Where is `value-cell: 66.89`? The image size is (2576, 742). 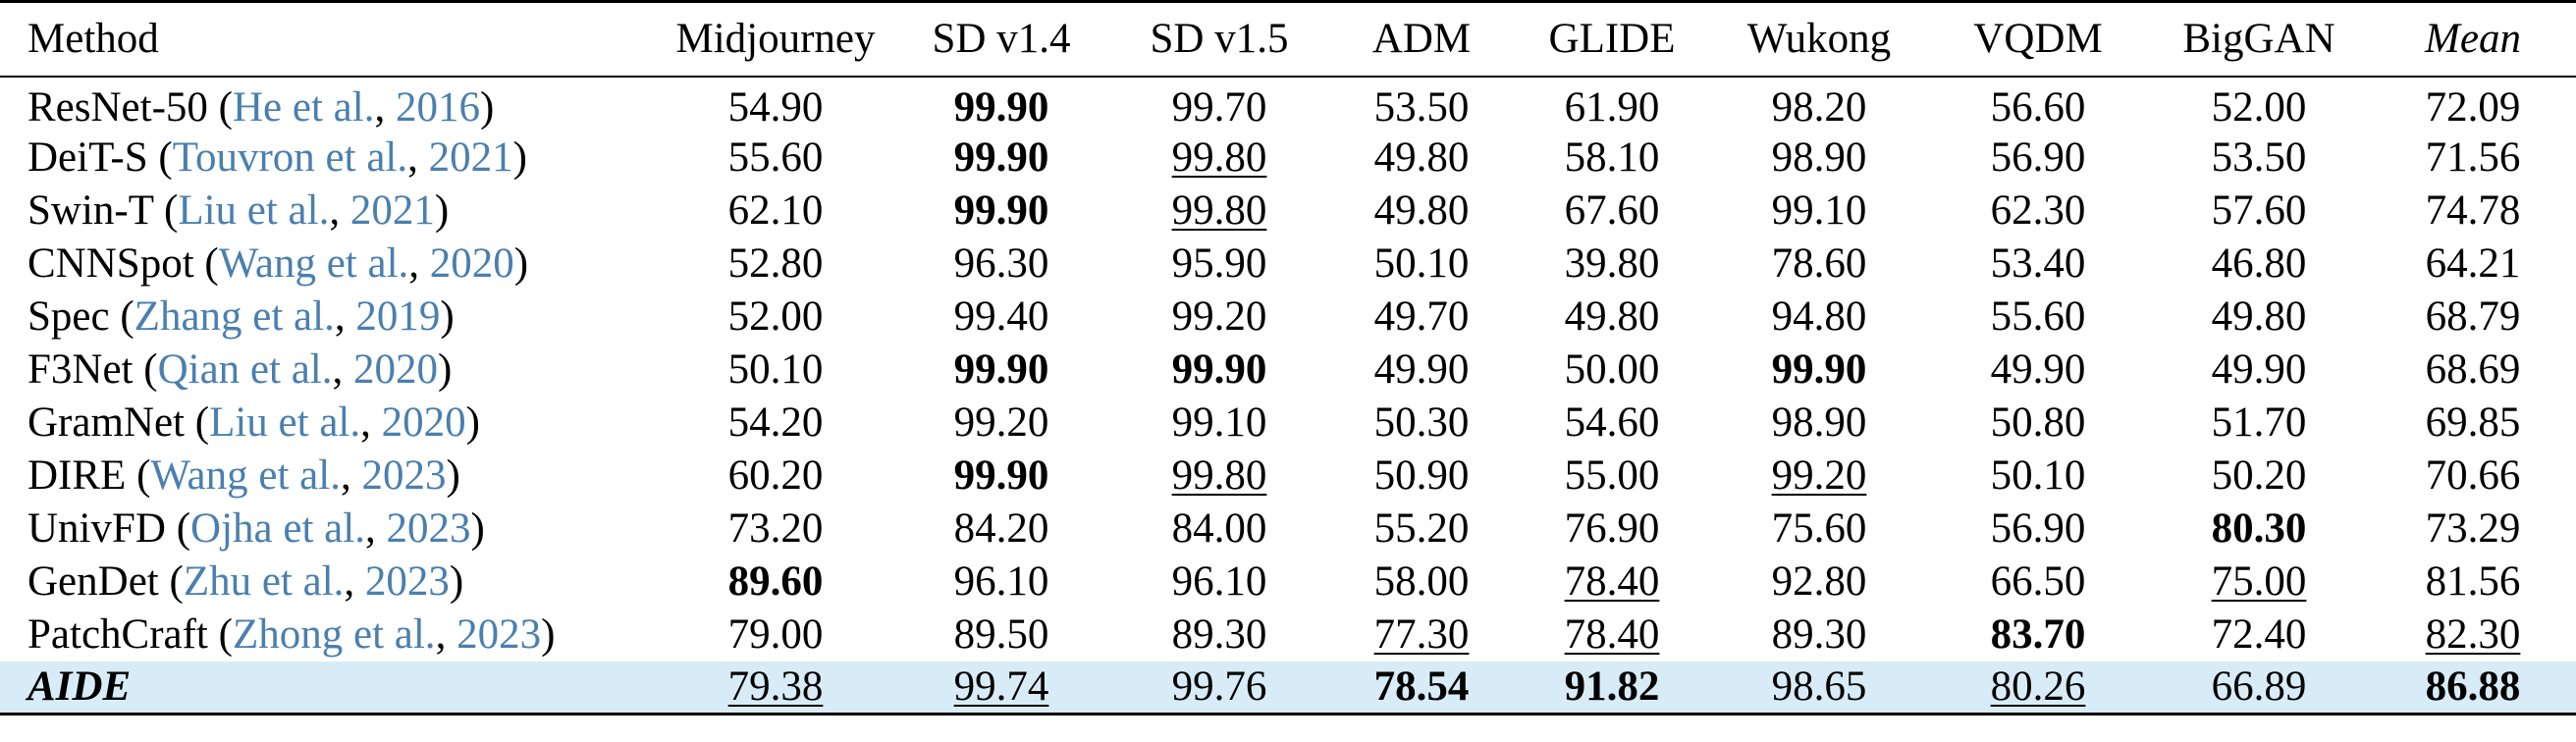 value-cell: 66.89 is located at coordinates (2259, 689).